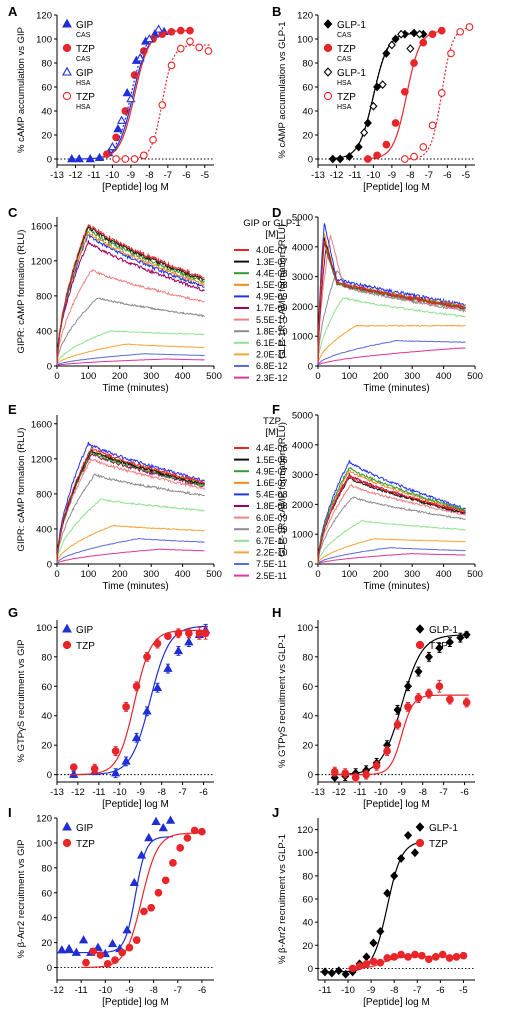 This screenshot has height=1024, width=511. I want to click on fit-curve, so click(399, 705).